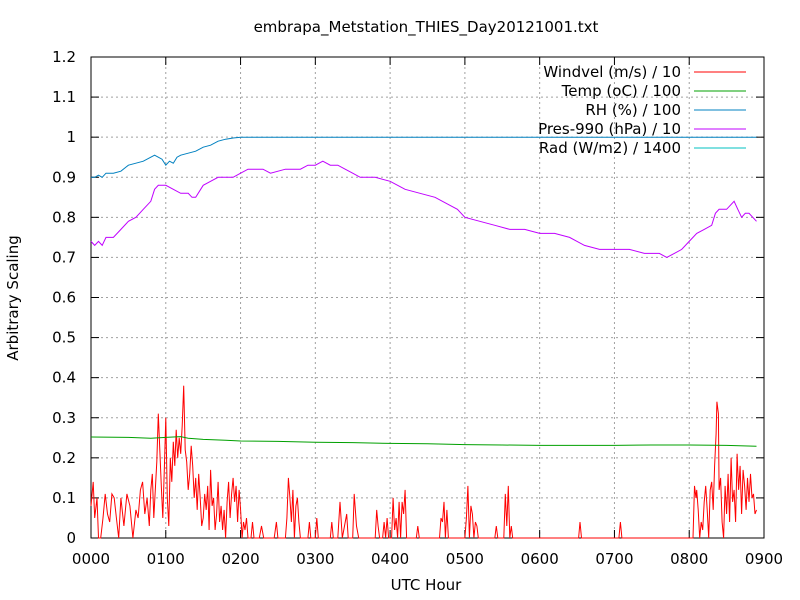 This screenshot has width=800, height=600. I want to click on x-tick-label: 0200, so click(240, 559).